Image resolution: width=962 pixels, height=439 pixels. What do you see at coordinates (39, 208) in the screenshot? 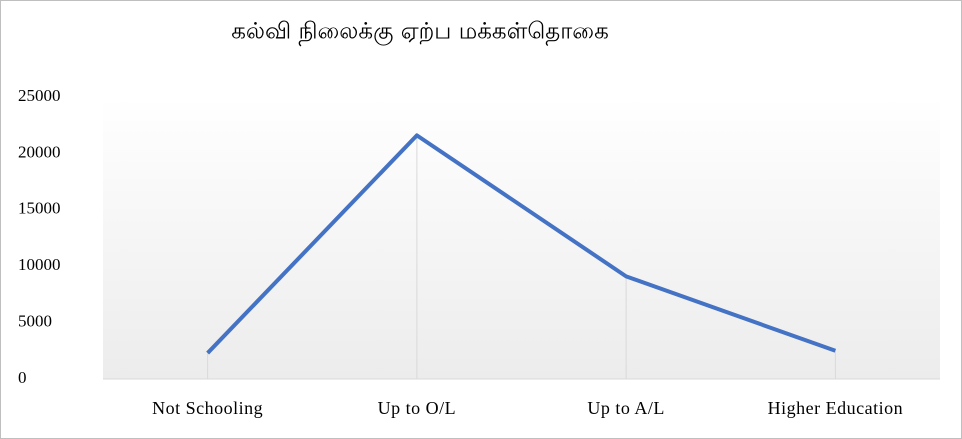
I see `y-tick-label: 15000` at bounding box center [39, 208].